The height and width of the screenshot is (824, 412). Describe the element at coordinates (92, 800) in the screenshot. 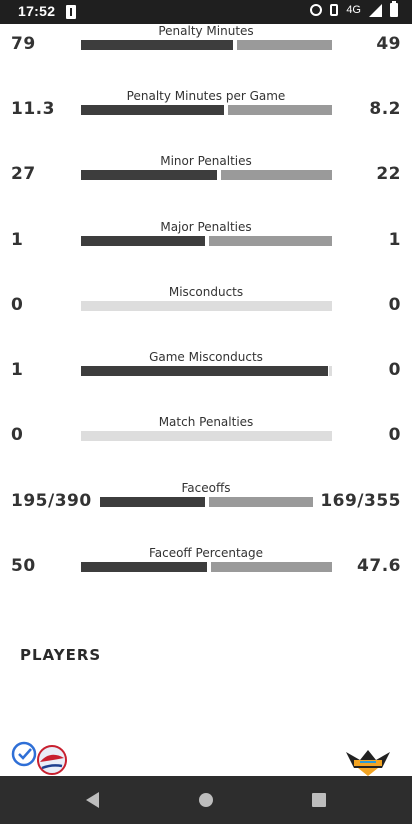

I see `back-icon` at that location.